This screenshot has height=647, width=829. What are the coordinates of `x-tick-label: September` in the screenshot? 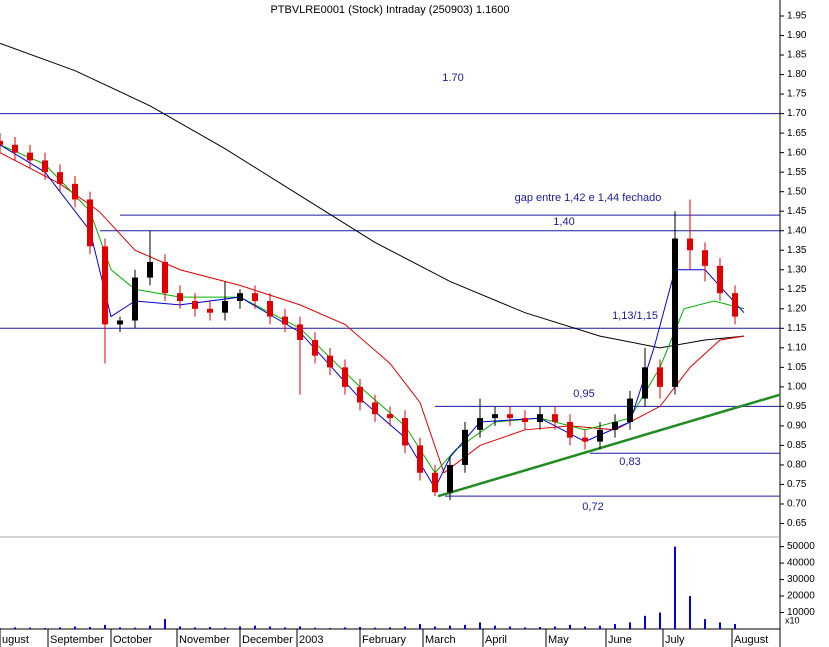 It's located at (77, 640).